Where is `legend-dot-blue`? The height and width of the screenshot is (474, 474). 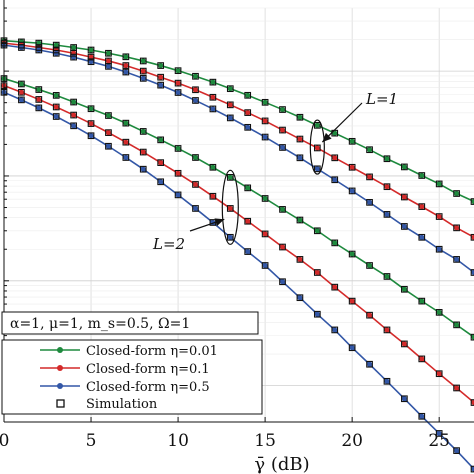 legend-dot-blue is located at coordinates (60, 386).